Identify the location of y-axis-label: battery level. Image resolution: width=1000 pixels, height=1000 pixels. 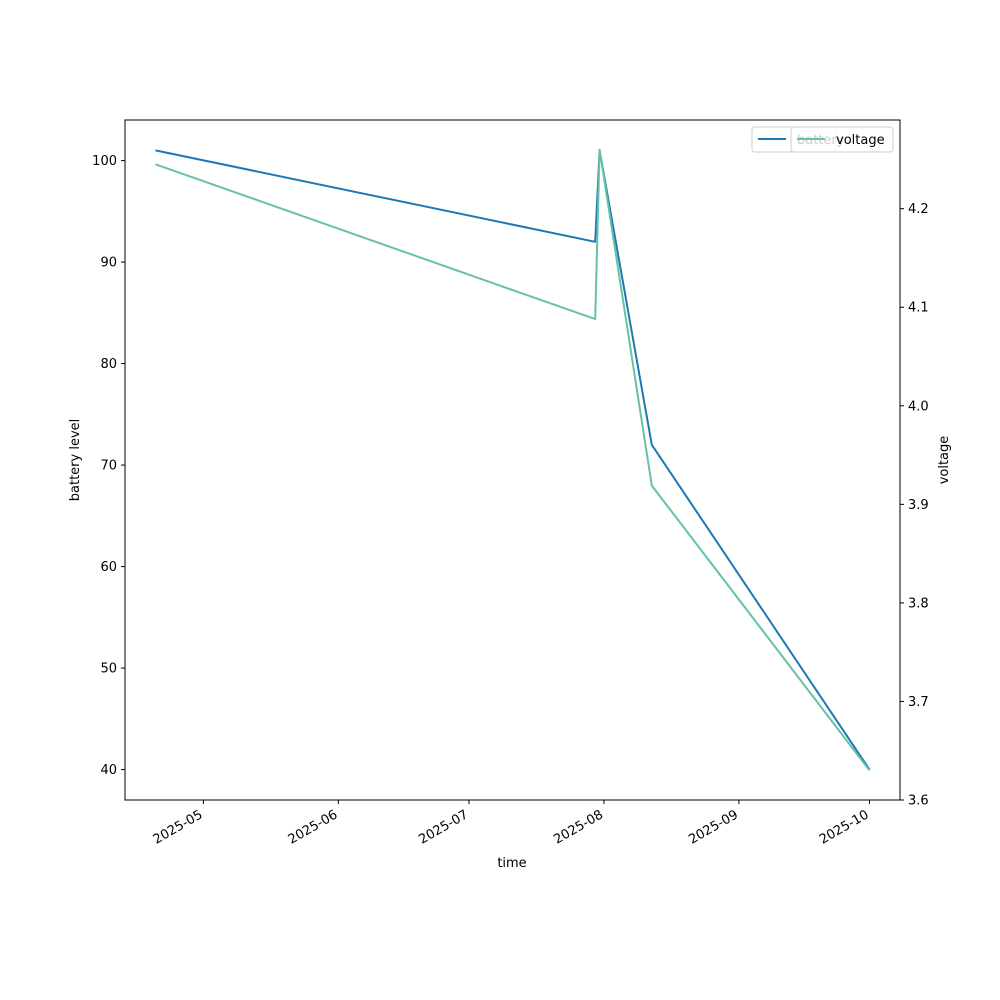
(75, 460).